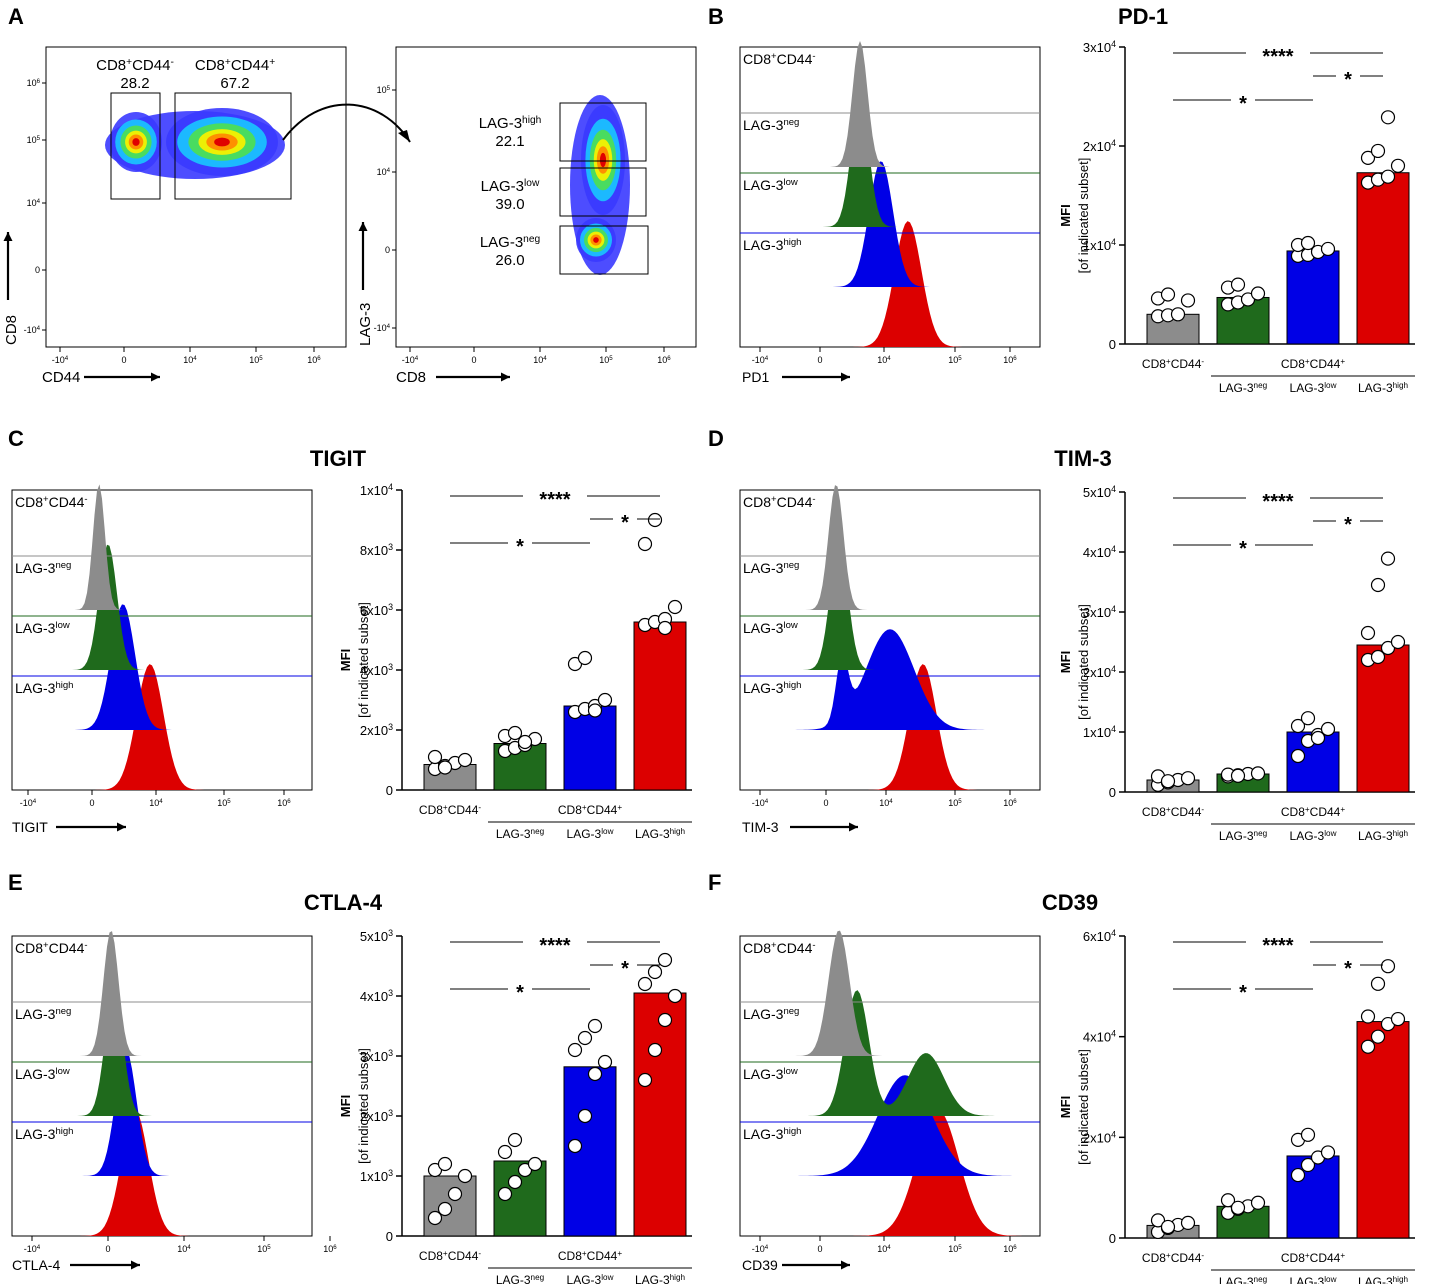 This screenshot has height=1284, width=1433. Describe the element at coordinates (505, 377) in the screenshot. I see `x-axis-arrow-a2-head` at that location.